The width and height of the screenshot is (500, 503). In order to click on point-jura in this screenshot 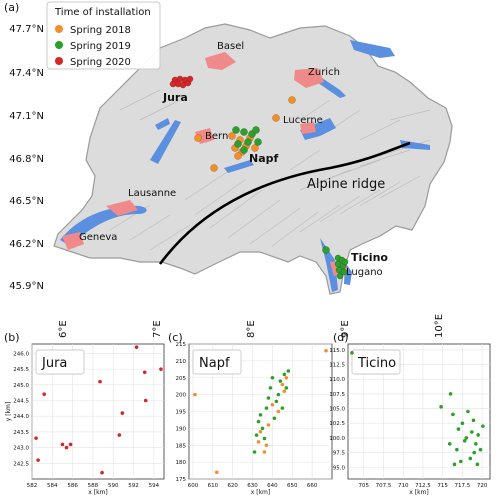, I will do `click(190, 79)`.